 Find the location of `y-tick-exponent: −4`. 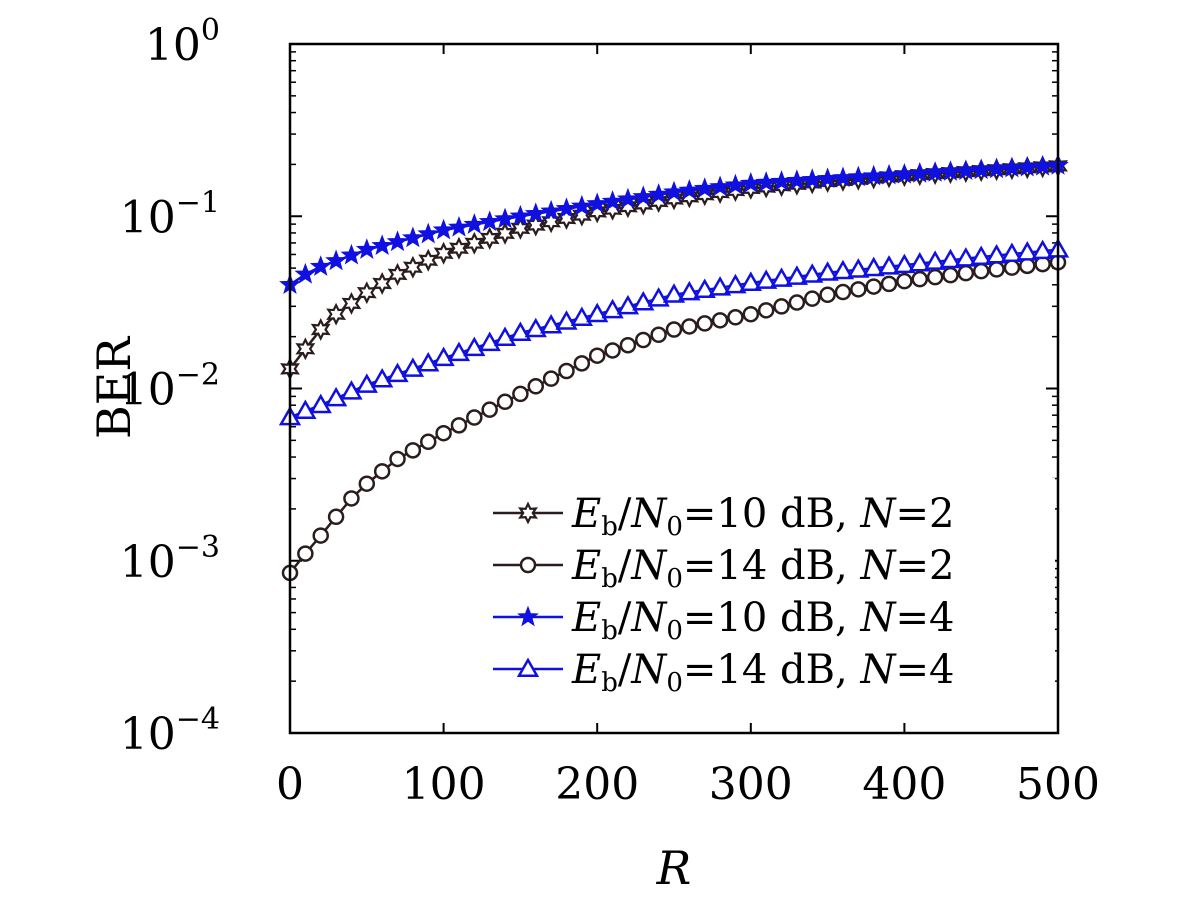

y-tick-exponent: −4 is located at coordinates (198, 719).